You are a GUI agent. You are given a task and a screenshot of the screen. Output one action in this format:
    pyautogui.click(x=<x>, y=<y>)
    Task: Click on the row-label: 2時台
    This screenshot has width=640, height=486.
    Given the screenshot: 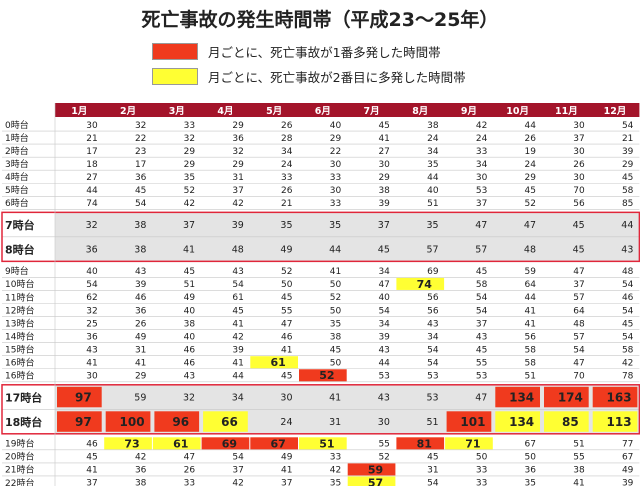 What is the action you would take?
    pyautogui.click(x=17, y=151)
    